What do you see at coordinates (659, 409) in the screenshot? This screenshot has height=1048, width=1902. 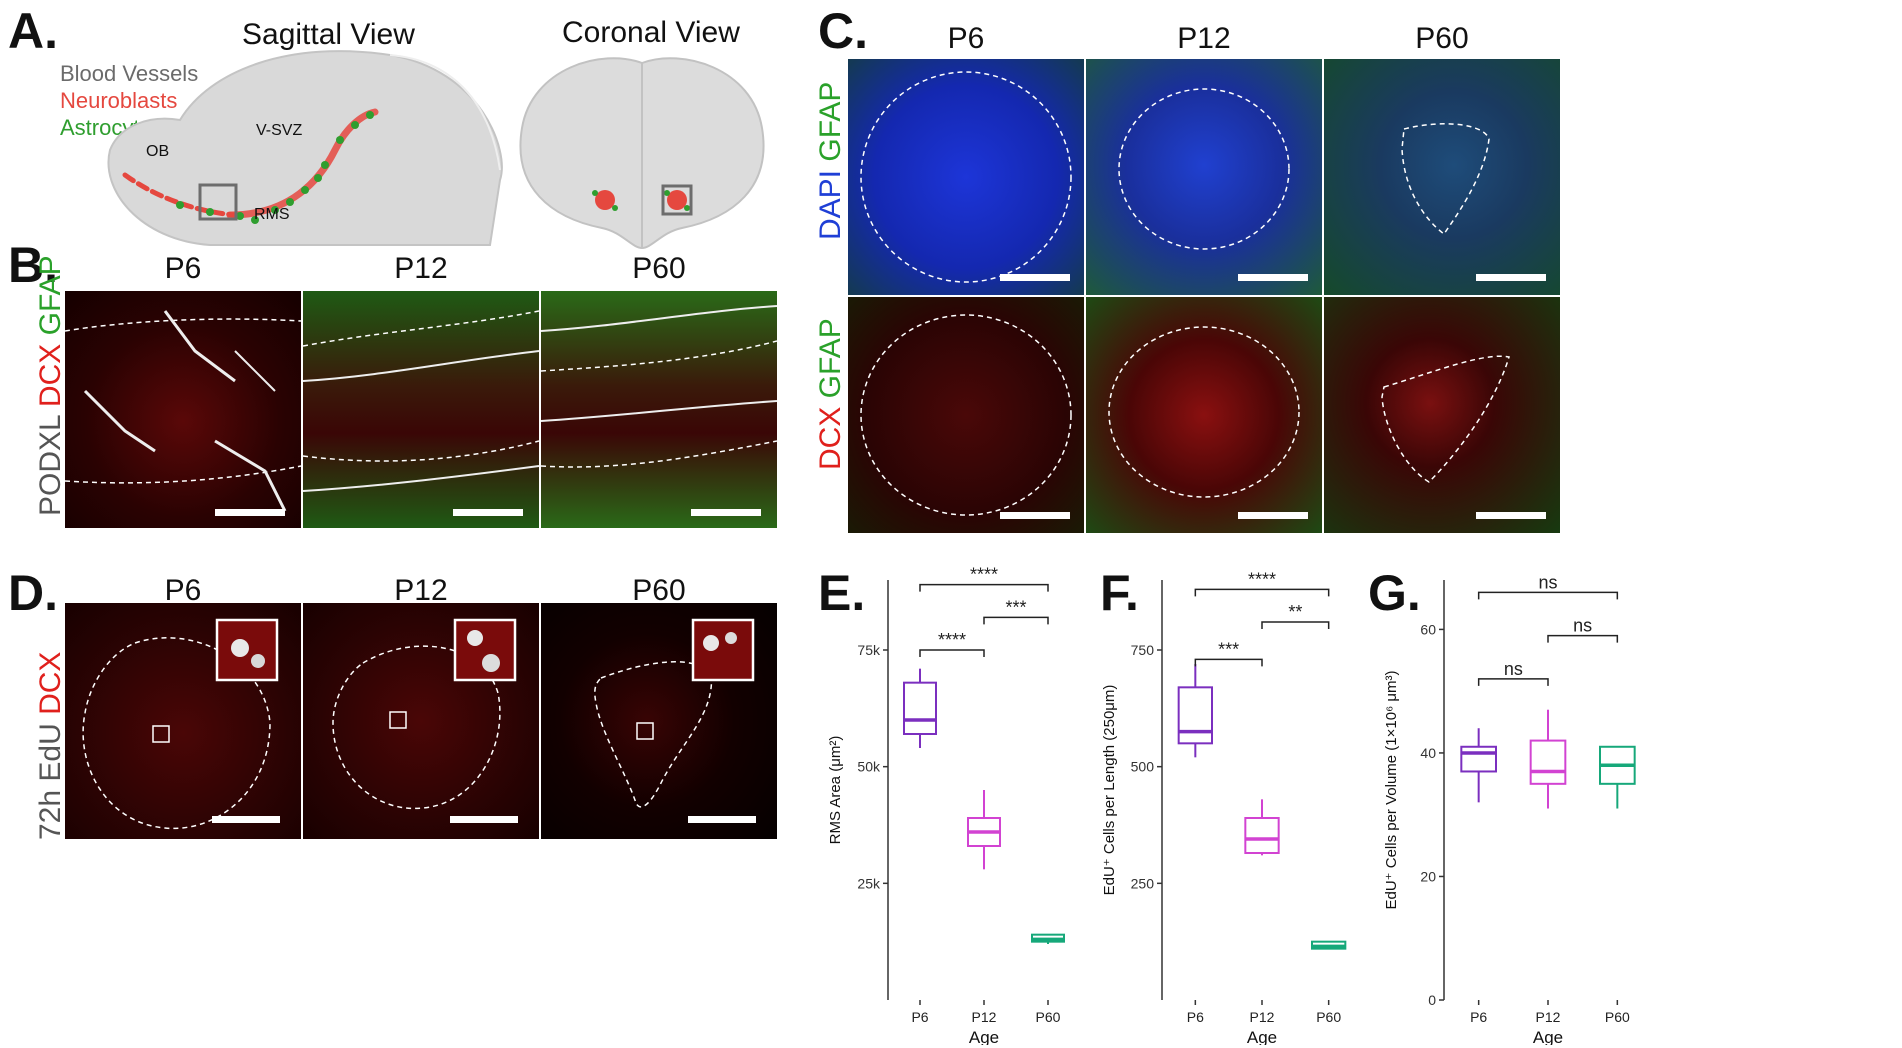 I see `panel-b-p60-image` at bounding box center [659, 409].